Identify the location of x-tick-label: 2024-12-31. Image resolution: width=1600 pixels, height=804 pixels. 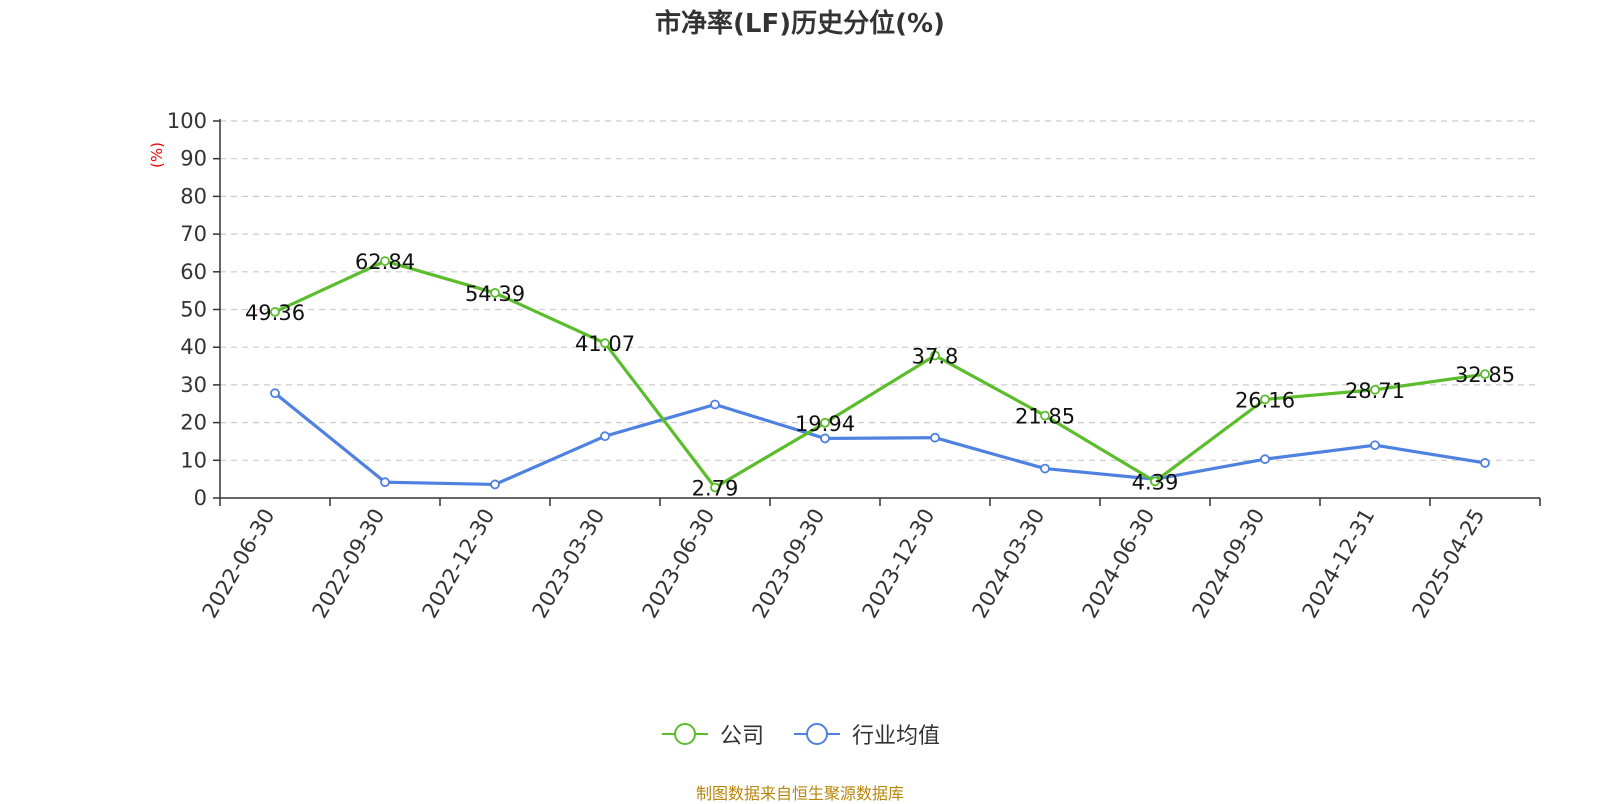
(1339, 564).